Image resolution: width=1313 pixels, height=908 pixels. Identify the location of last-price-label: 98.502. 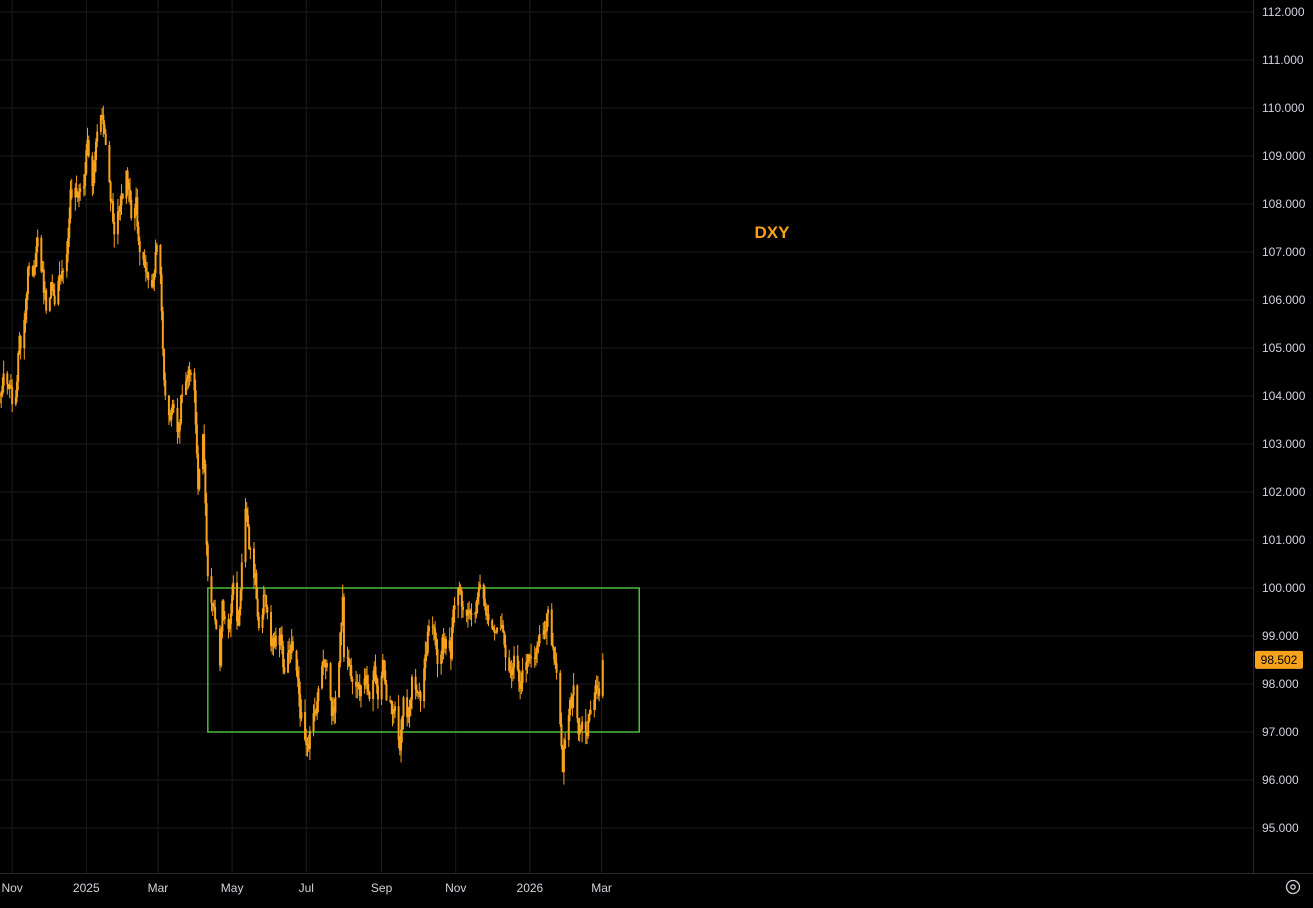
(1279, 660).